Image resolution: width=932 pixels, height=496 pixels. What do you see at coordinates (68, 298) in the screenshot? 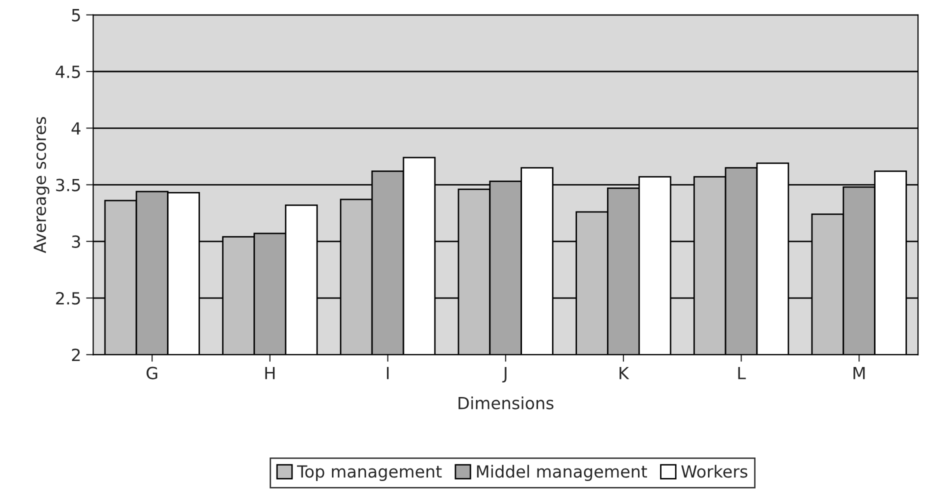
I see `y-tick-label: 2.5` at bounding box center [68, 298].